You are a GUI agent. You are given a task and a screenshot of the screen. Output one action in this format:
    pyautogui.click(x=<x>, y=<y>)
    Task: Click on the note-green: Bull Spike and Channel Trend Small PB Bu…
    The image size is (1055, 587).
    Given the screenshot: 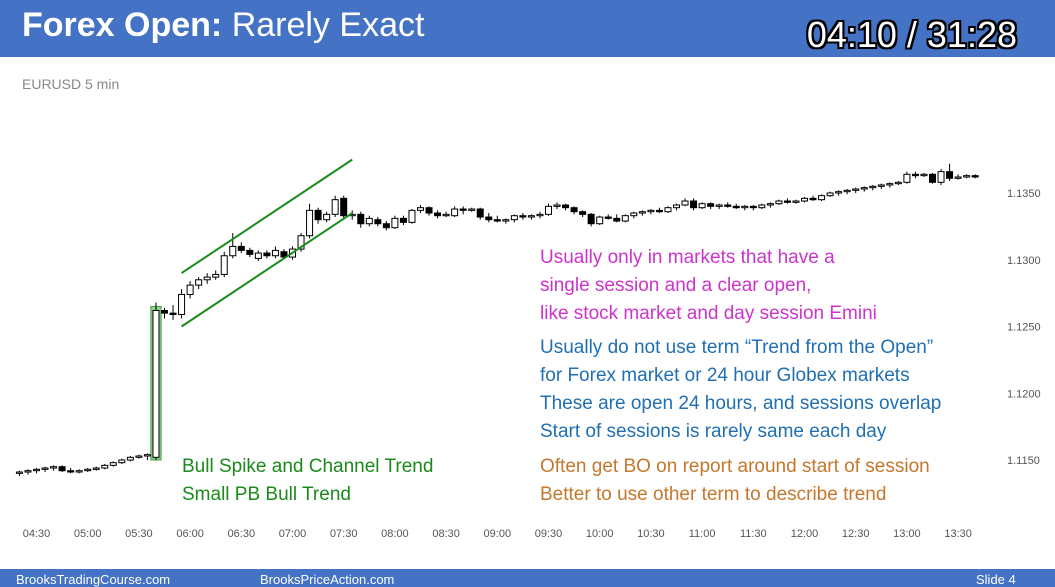 What is the action you would take?
    pyautogui.click(x=307, y=481)
    